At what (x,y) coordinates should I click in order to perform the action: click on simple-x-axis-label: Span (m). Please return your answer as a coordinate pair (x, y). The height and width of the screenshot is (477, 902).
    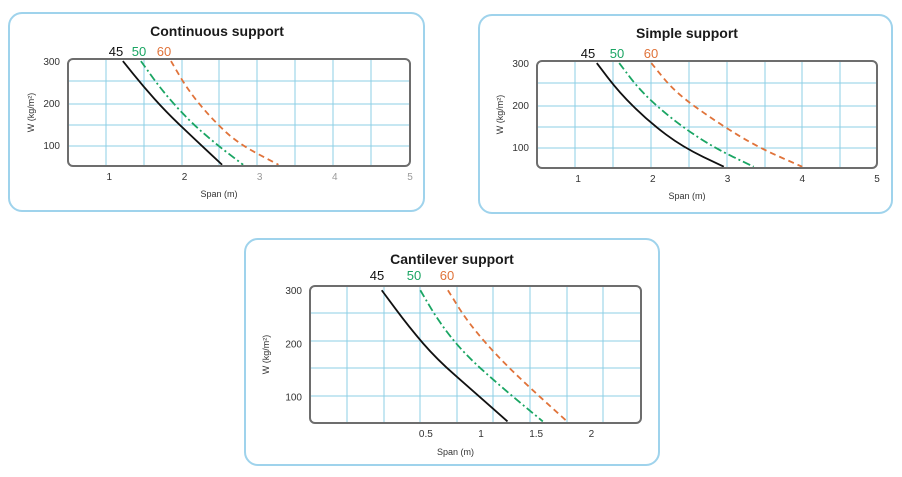
    Looking at the image, I should click on (686, 196).